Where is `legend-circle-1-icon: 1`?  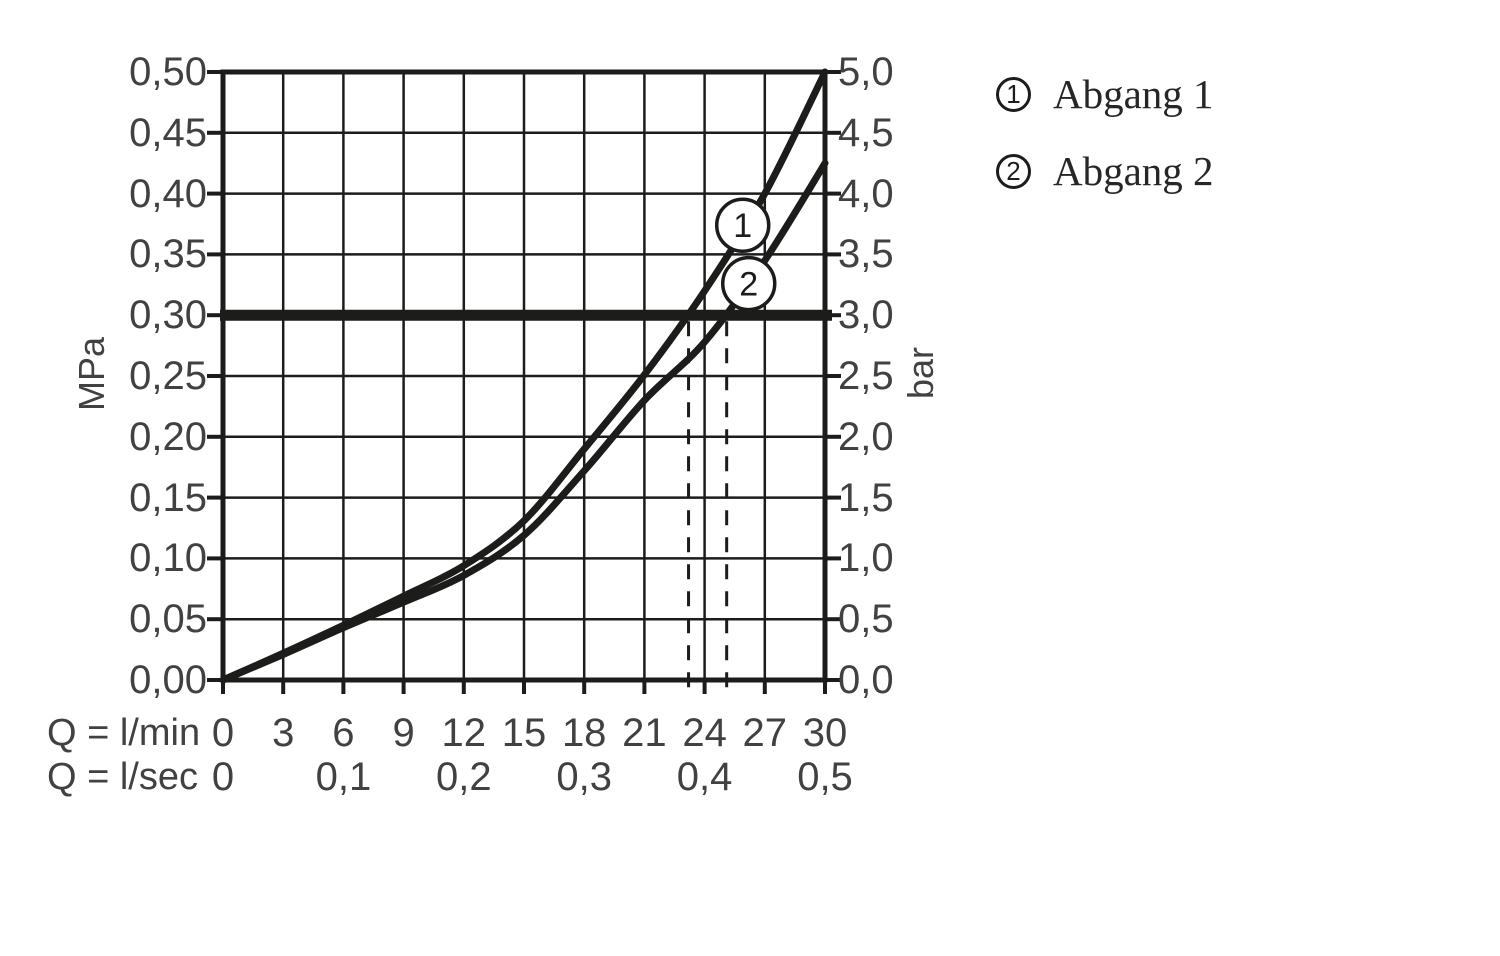
legend-circle-1-icon: 1 is located at coordinates (1013, 94).